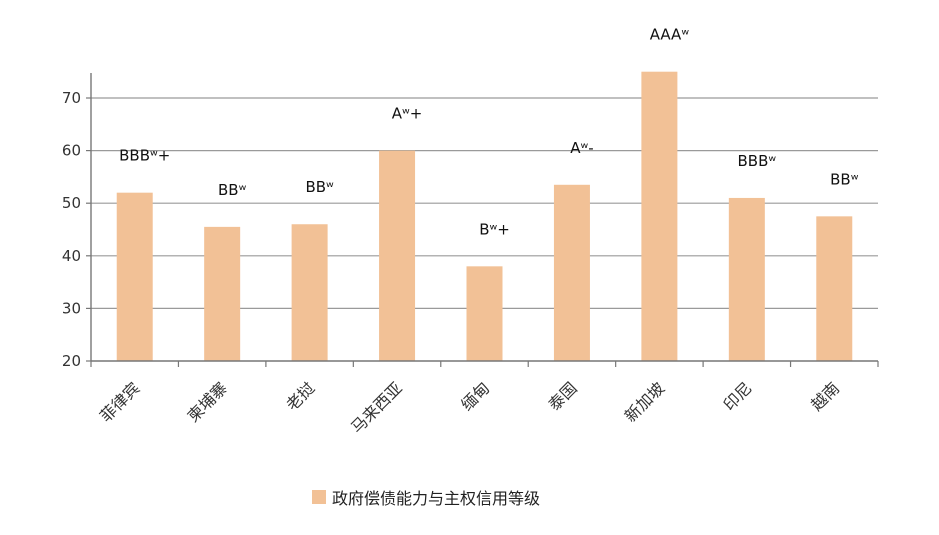  Describe the element at coordinates (207, 401) in the screenshot. I see `x-tick-label: 柬埔寨` at that location.